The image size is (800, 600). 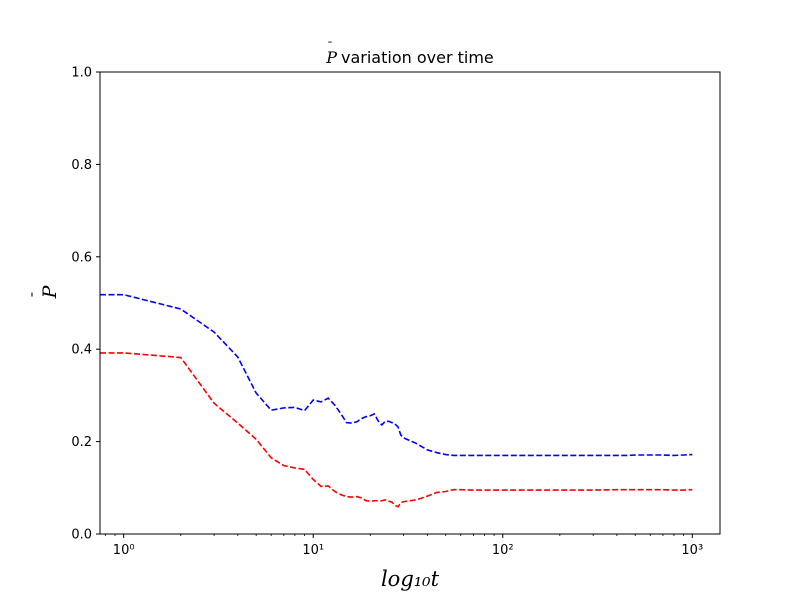 I want to click on y-axis-label: P, so click(x=50, y=291).